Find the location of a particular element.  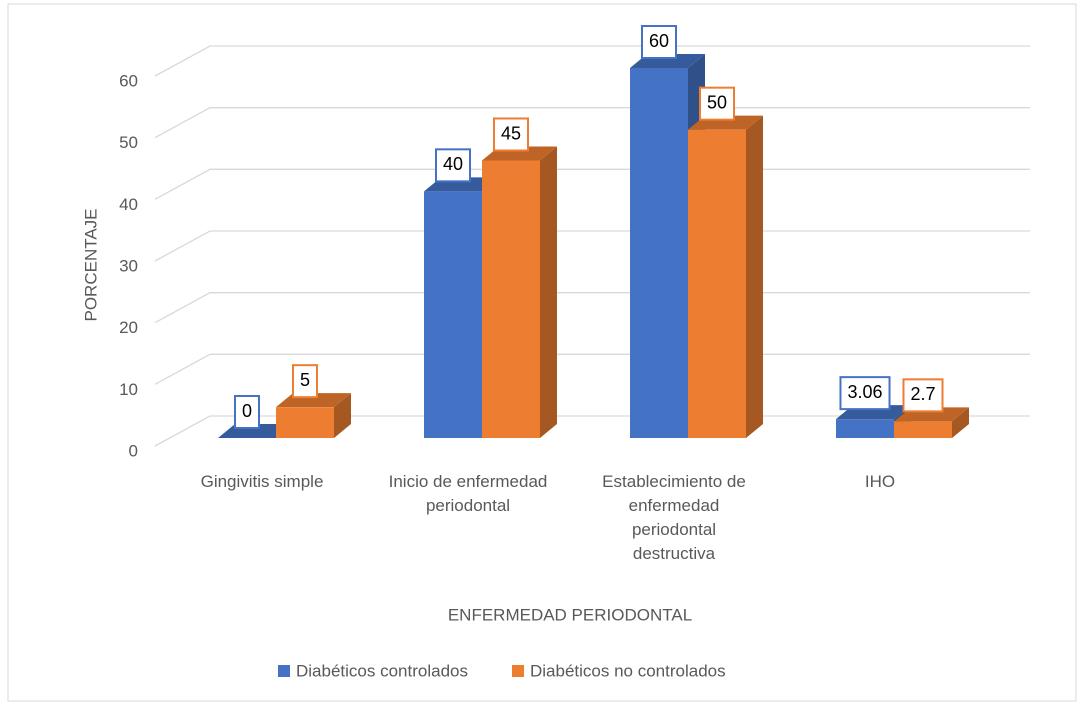

y-tick-label: 10 is located at coordinates (128, 389).